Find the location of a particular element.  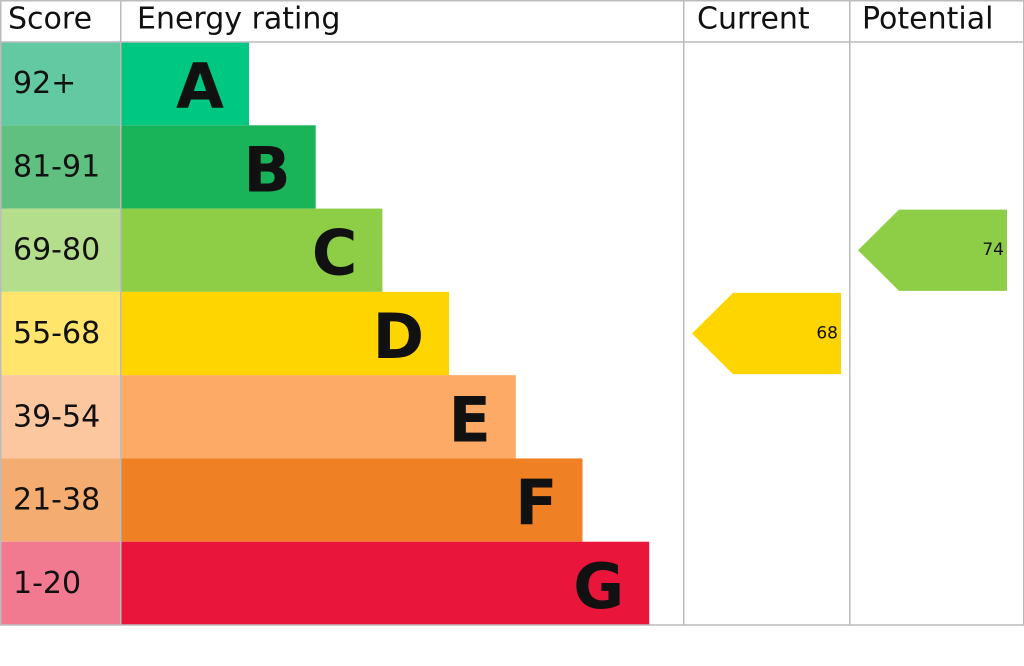

current-arrow is located at coordinates (766, 333).